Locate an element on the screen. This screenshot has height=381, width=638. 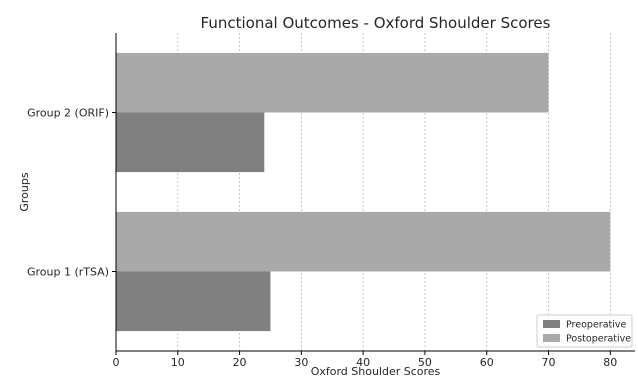
legend-swatch-preoperative is located at coordinates (551, 324).